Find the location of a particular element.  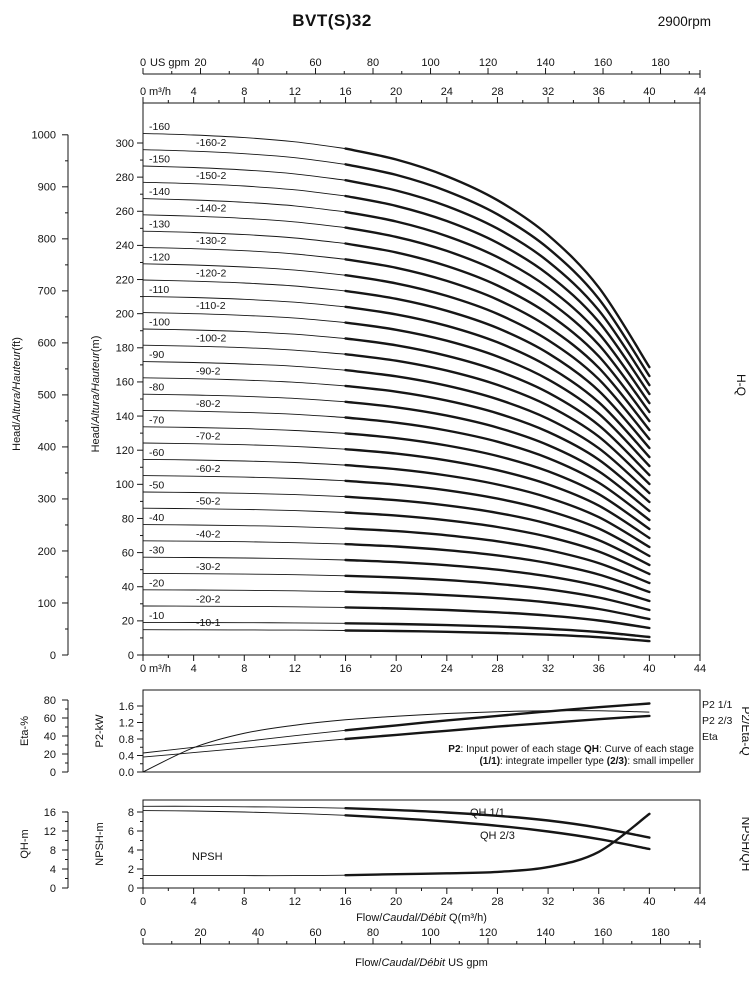

hq-curve--20-thin is located at coordinates (244, 591).